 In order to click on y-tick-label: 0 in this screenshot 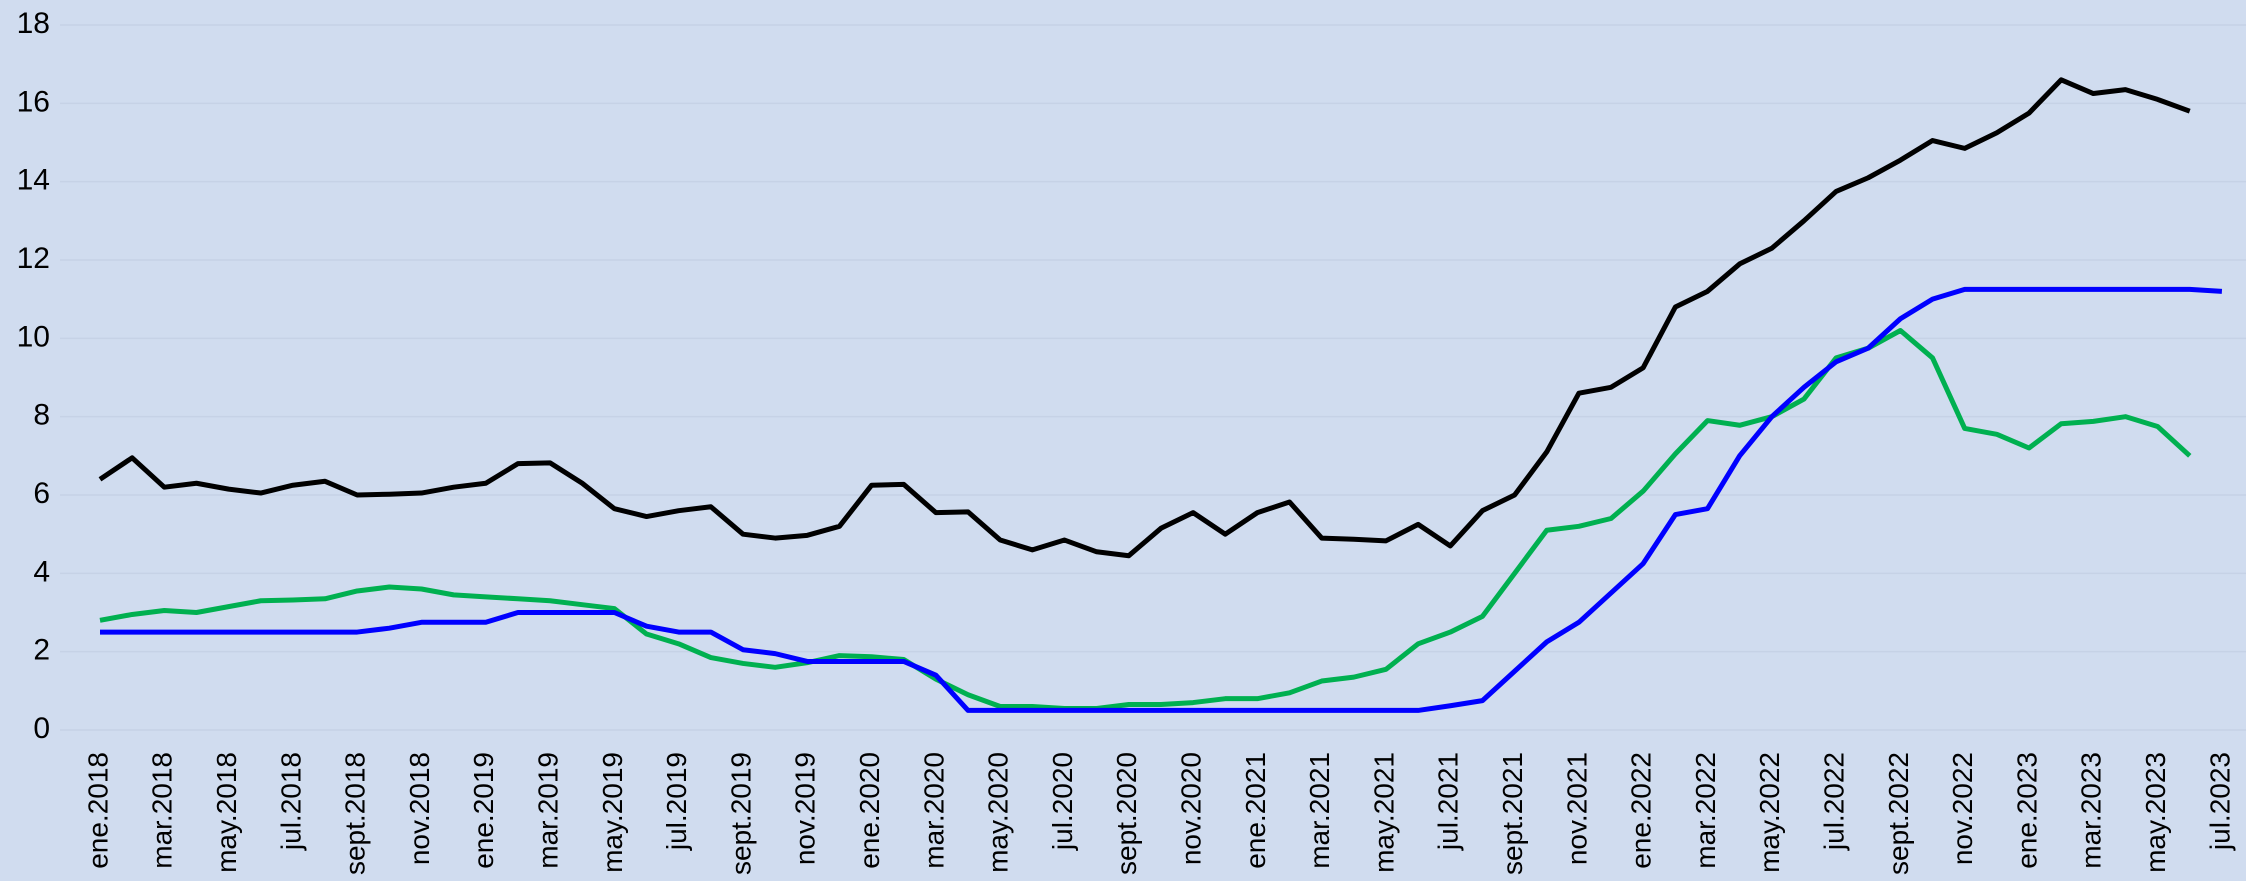, I will do `click(41, 728)`.